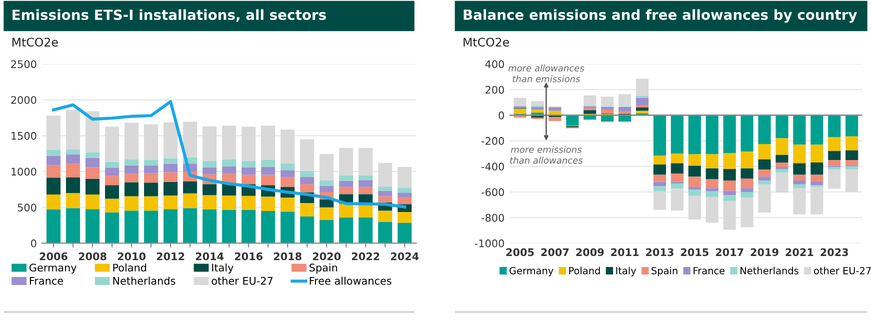 This screenshot has height=320, width=871. I want to click on annotation: more emissions than allowances, so click(546, 155).